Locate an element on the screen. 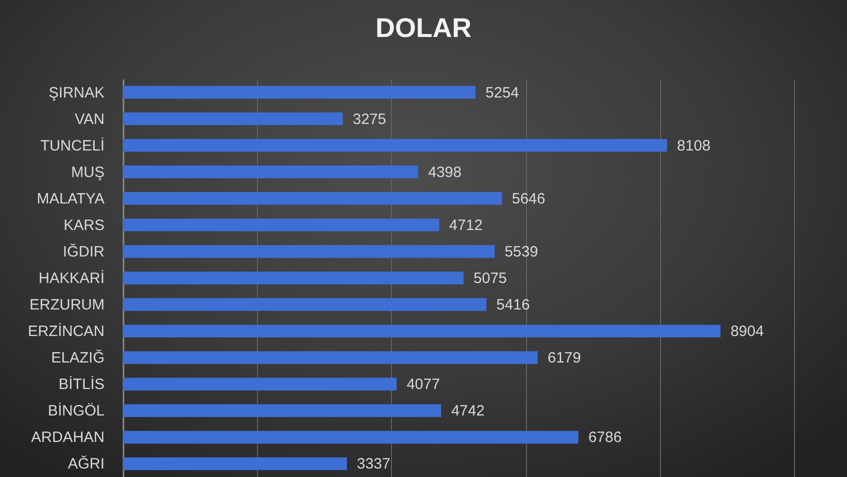 Image resolution: width=847 pixels, height=477 pixels. y-tick-label: BİNGÖL is located at coordinates (76, 411).